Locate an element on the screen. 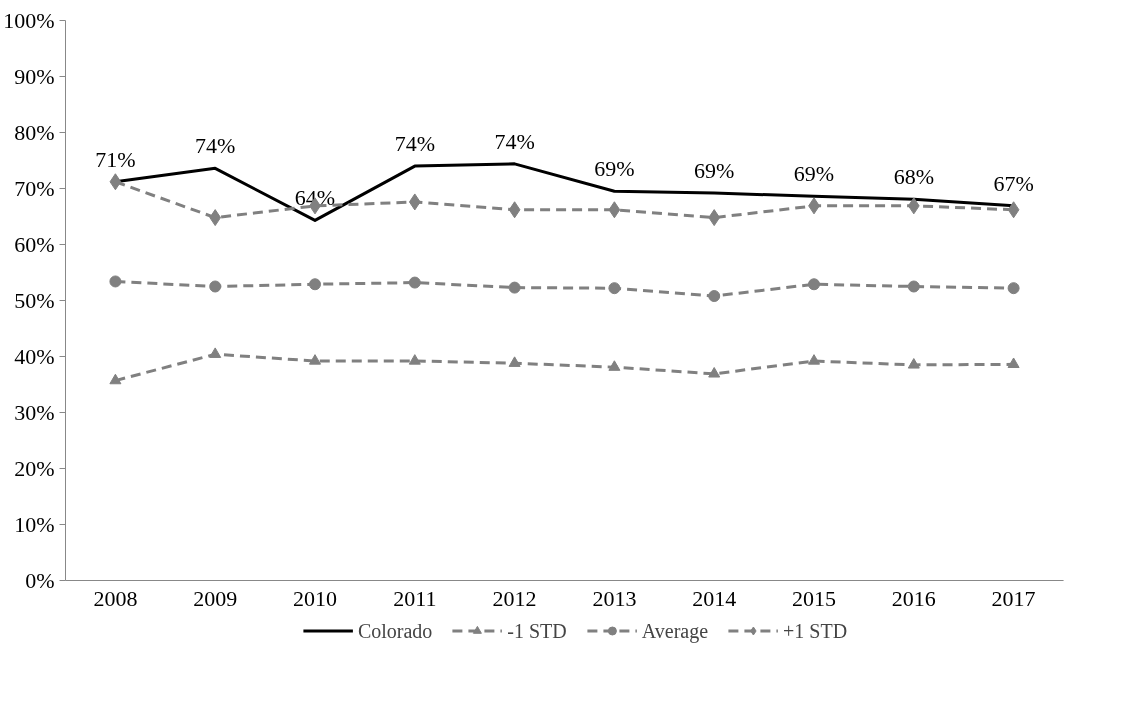 The height and width of the screenshot is (704, 1121). x-tick-label: 2016 is located at coordinates (913, 598).